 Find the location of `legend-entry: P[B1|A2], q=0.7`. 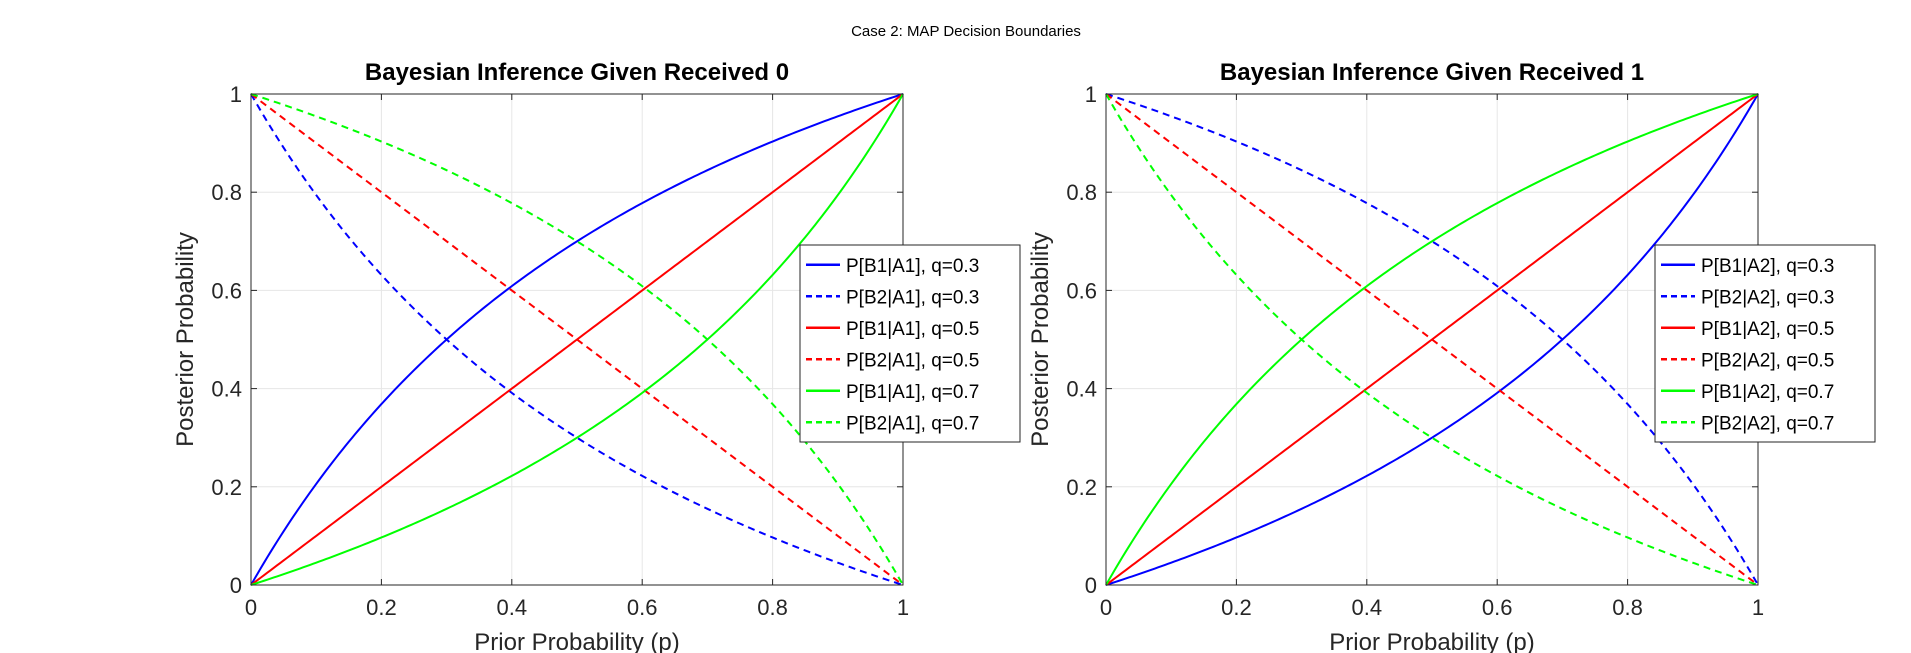

legend-entry: P[B1|A2], q=0.7 is located at coordinates (1767, 392).